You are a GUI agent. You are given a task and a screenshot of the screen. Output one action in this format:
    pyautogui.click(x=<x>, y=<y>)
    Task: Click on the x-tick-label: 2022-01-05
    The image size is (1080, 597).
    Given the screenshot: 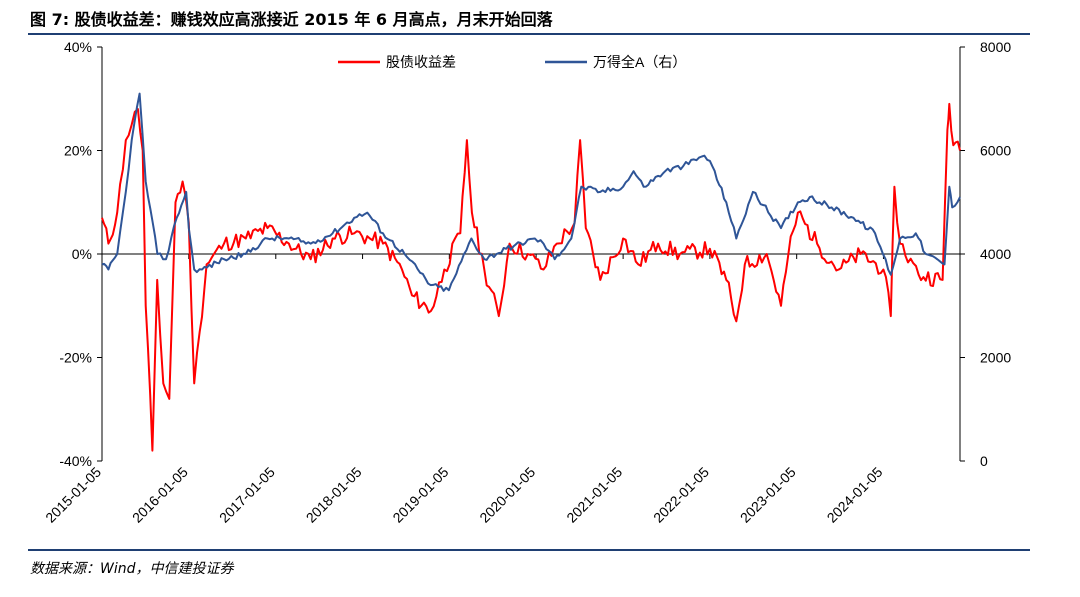 What is the action you would take?
    pyautogui.click(x=681, y=495)
    